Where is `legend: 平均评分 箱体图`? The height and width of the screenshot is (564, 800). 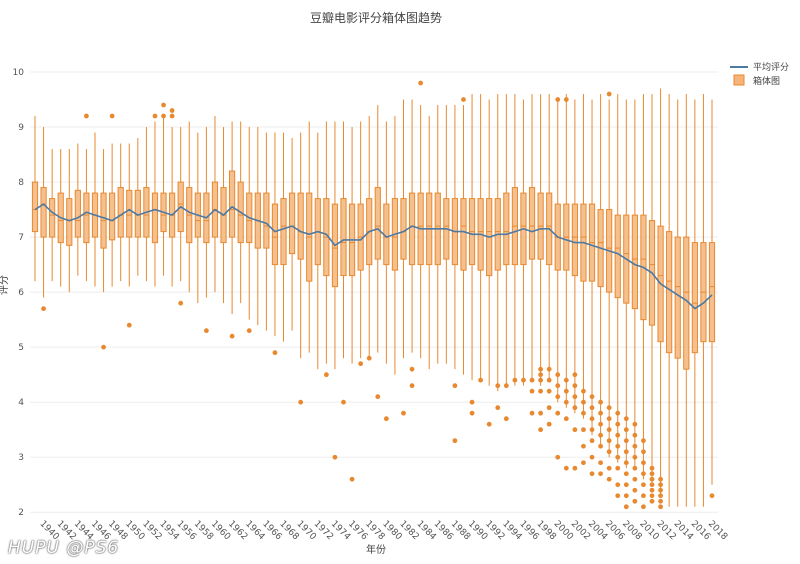 legend: 平均评分 箱体图 is located at coordinates (759, 74).